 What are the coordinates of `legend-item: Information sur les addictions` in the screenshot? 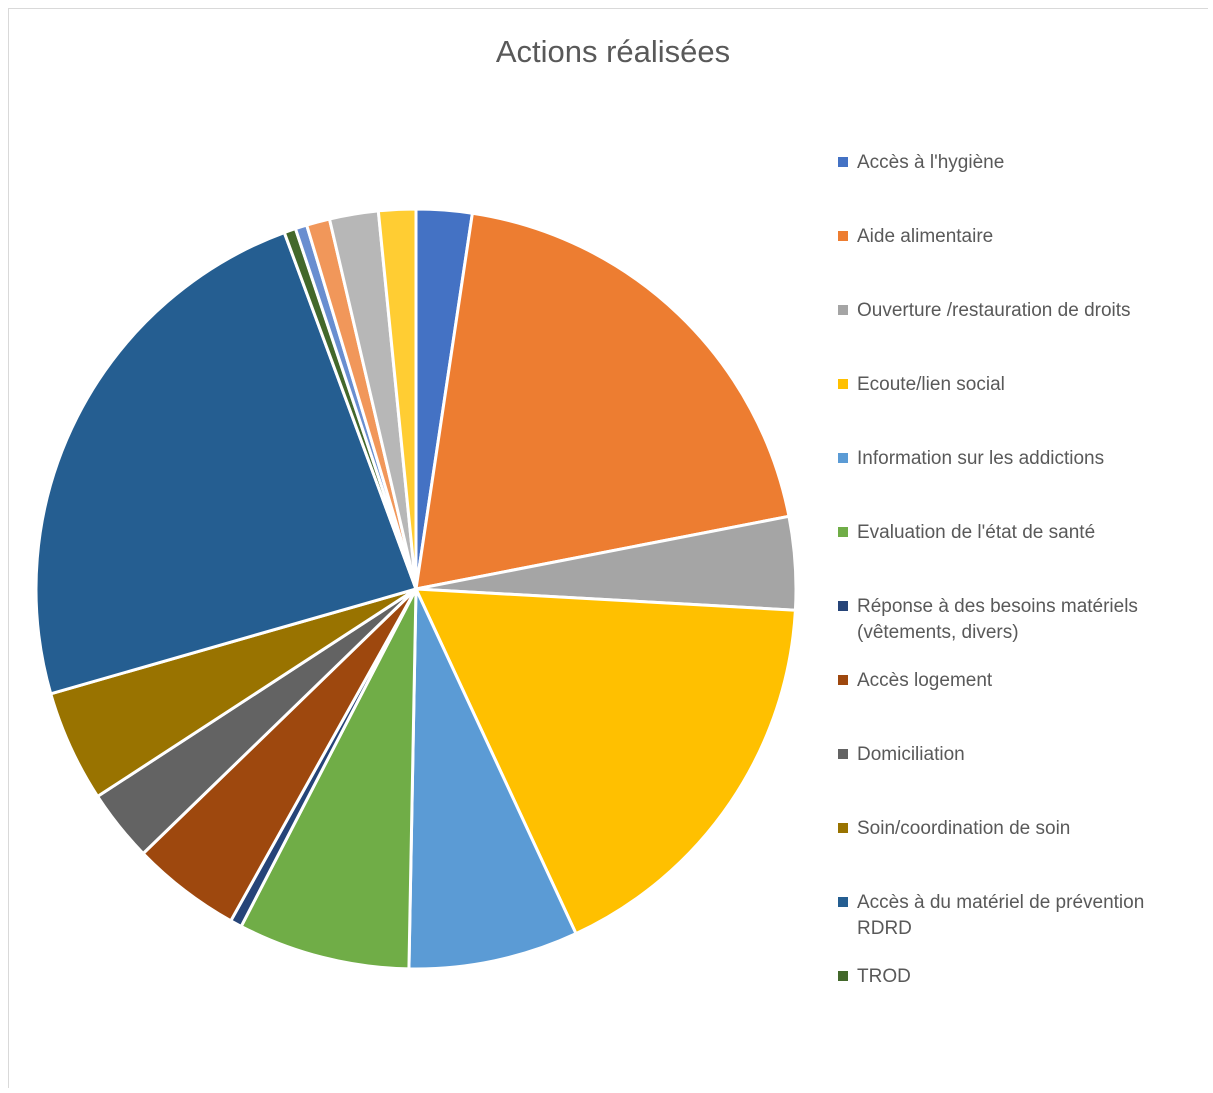 It's located at (1017, 459).